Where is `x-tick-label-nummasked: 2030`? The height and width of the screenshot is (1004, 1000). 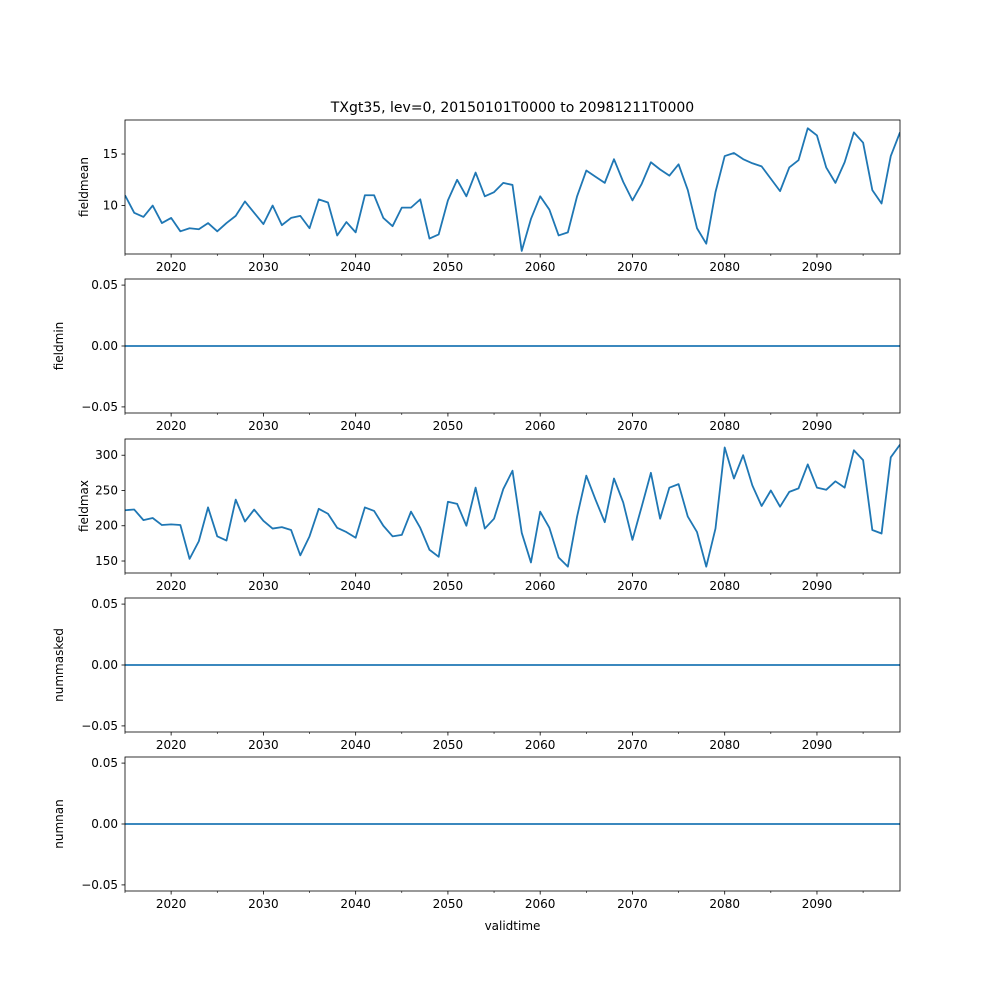
x-tick-label-nummasked: 2030 is located at coordinates (263, 745).